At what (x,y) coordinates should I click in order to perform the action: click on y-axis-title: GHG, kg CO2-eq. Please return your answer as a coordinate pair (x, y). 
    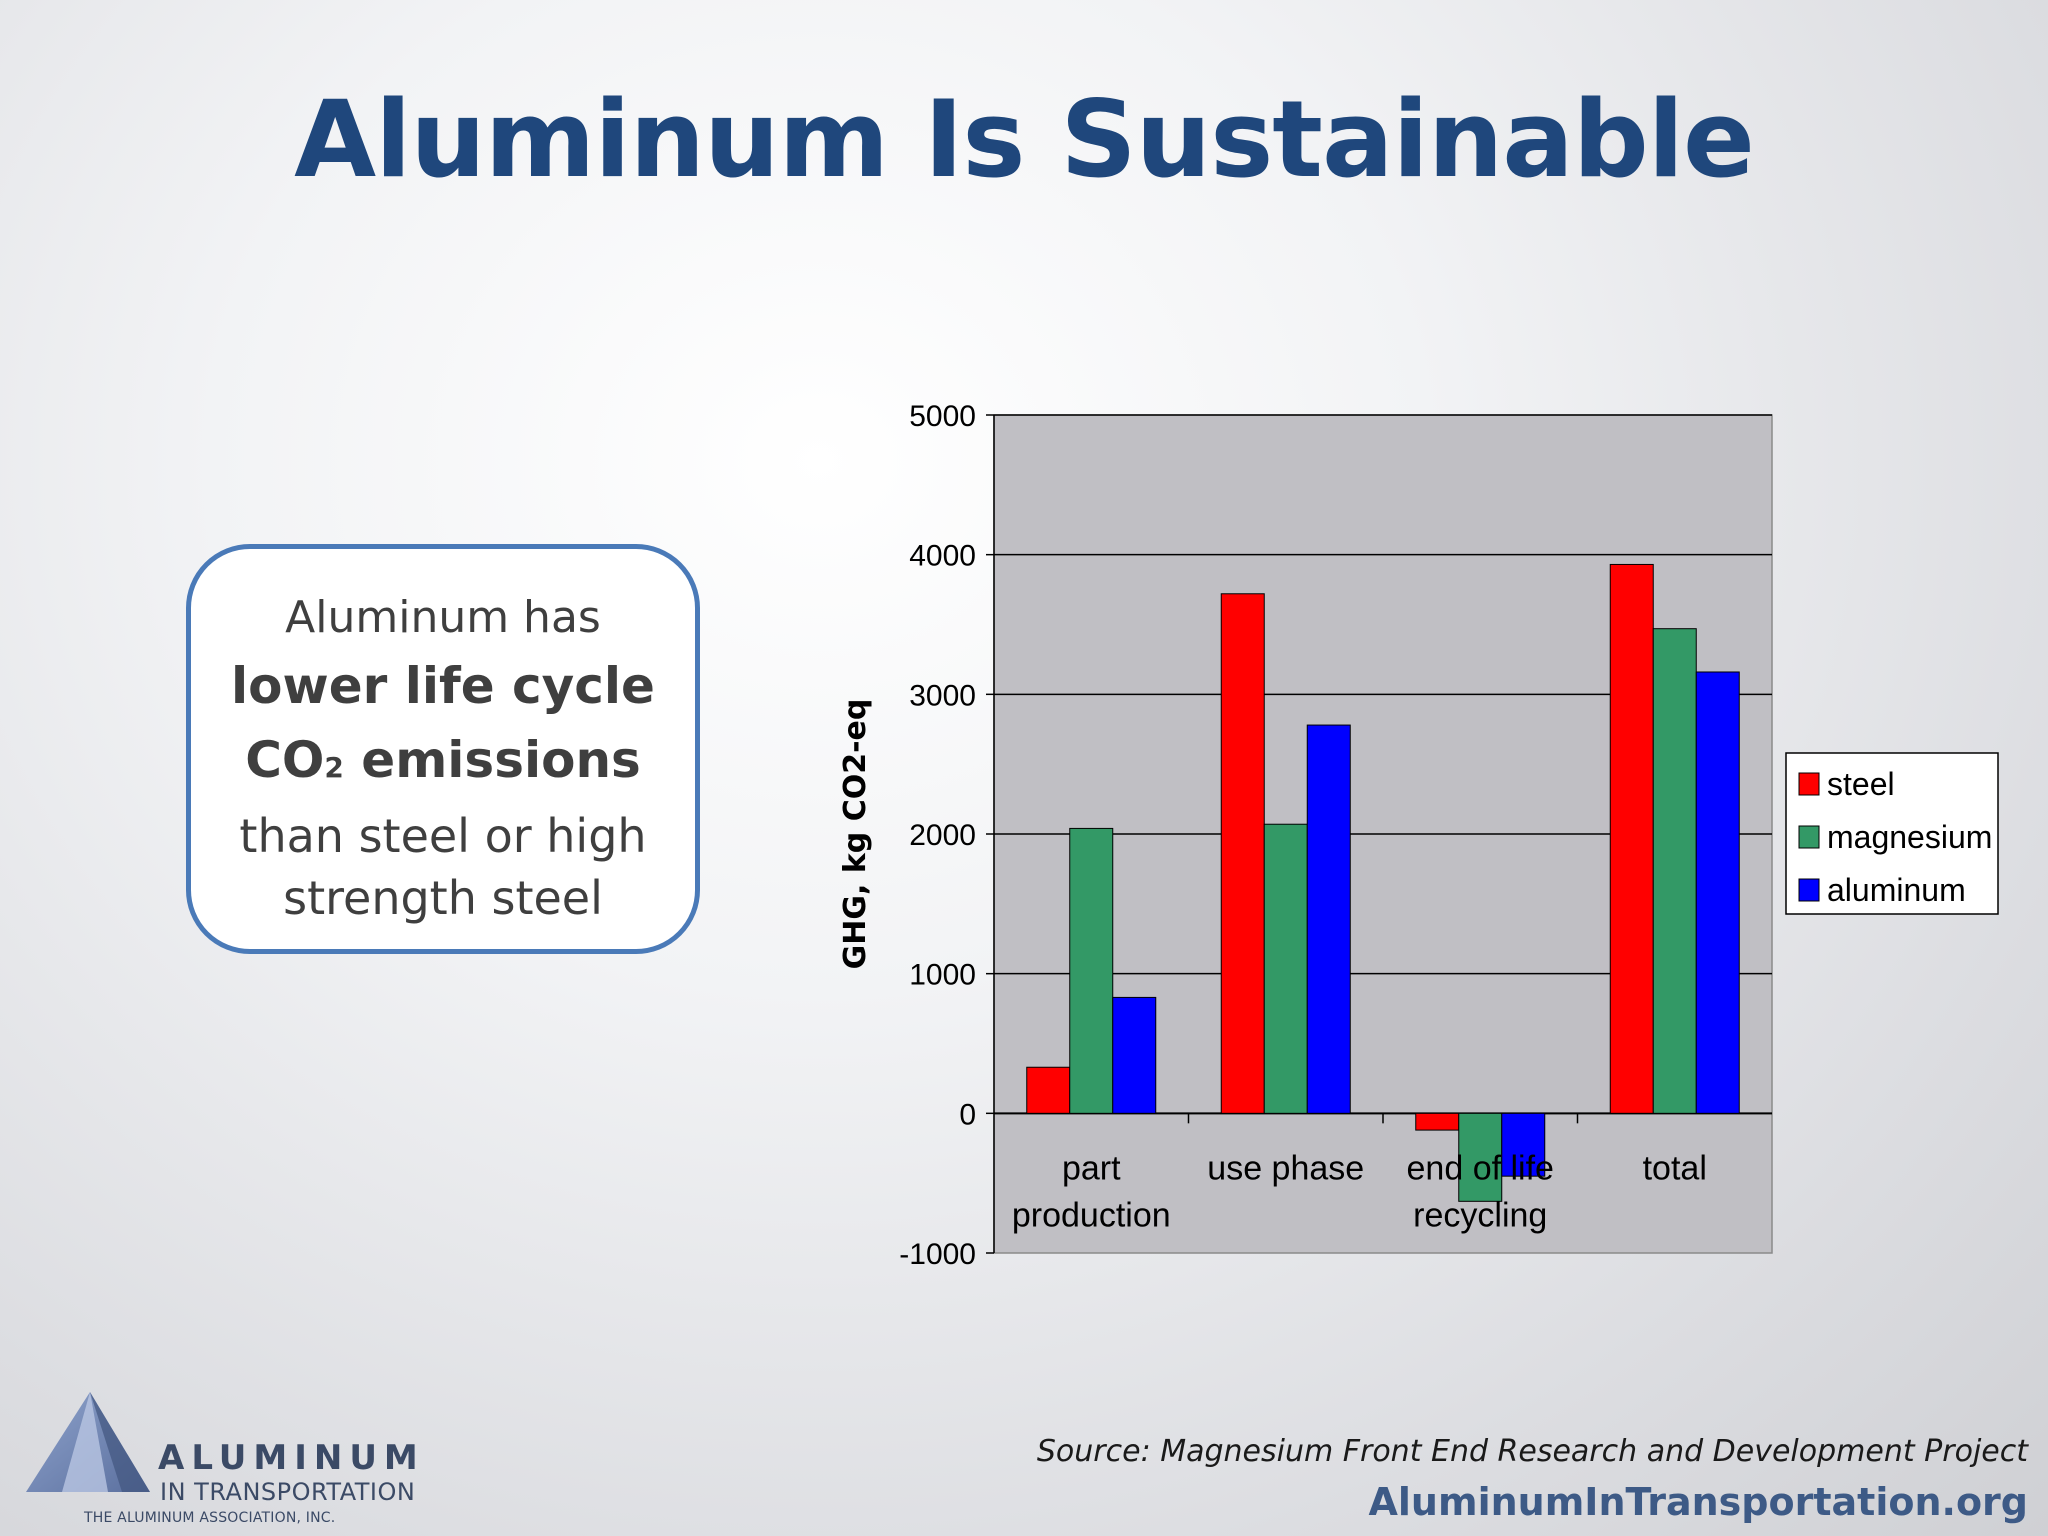
    Looking at the image, I should click on (855, 834).